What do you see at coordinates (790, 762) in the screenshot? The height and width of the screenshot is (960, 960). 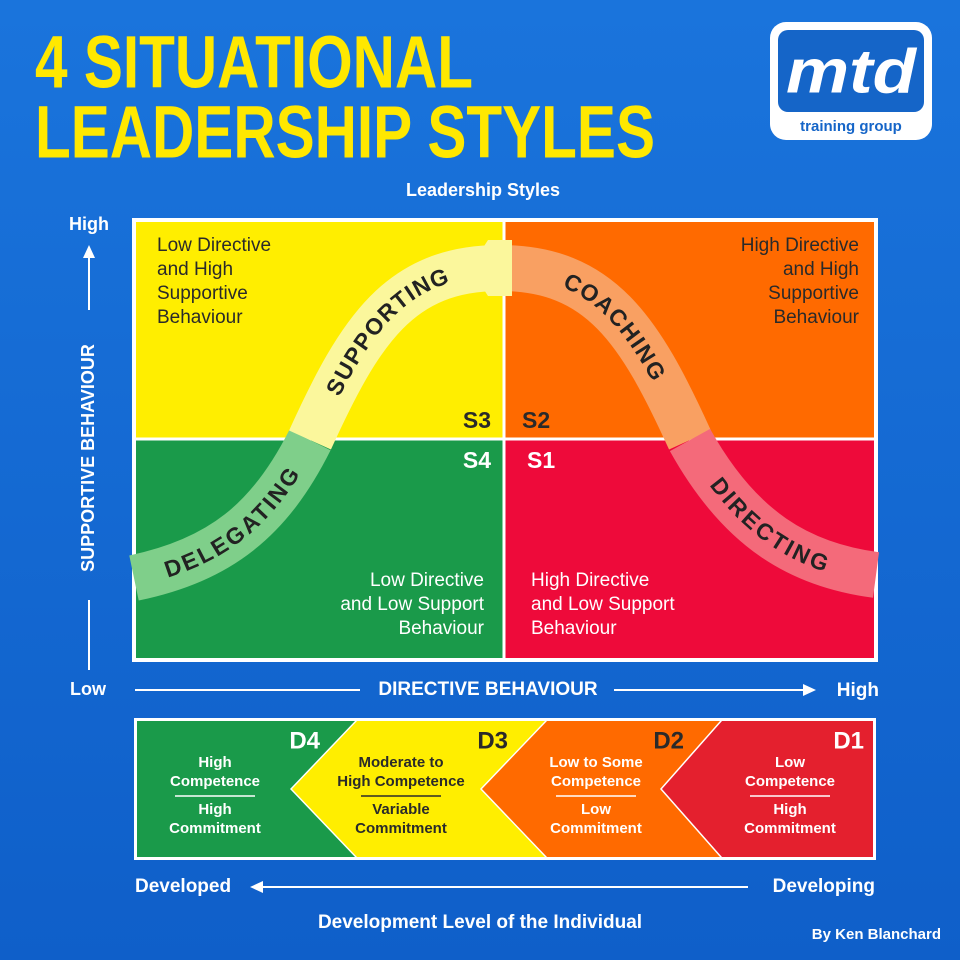 I see `competence-line: Low` at bounding box center [790, 762].